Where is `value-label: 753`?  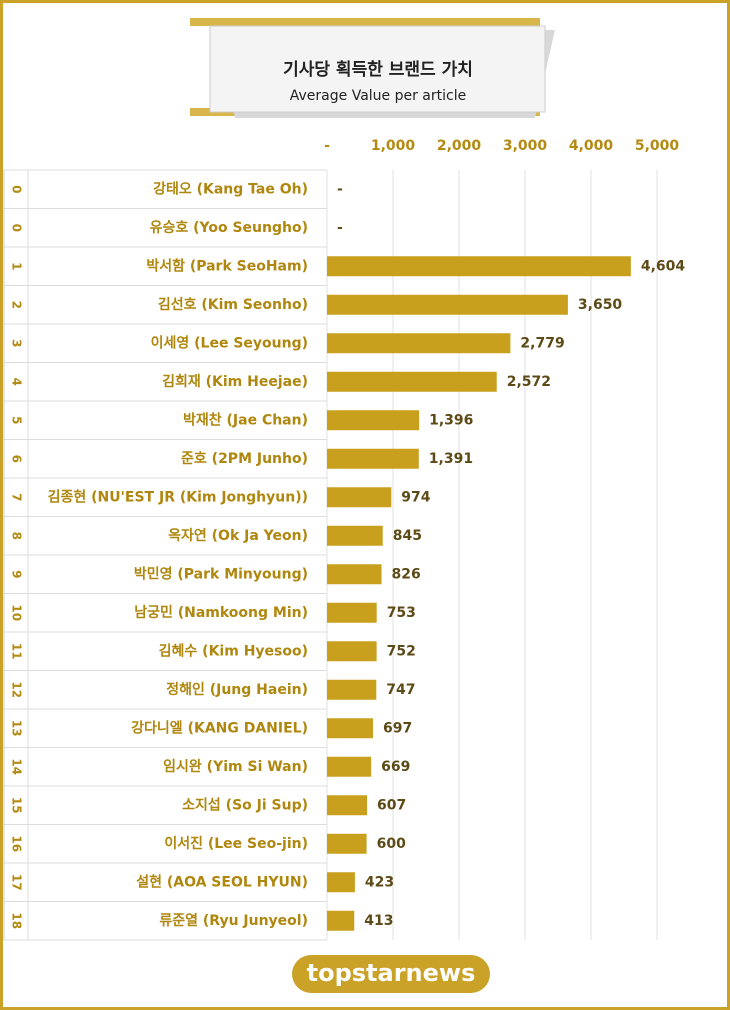
value-label: 753 is located at coordinates (401, 613).